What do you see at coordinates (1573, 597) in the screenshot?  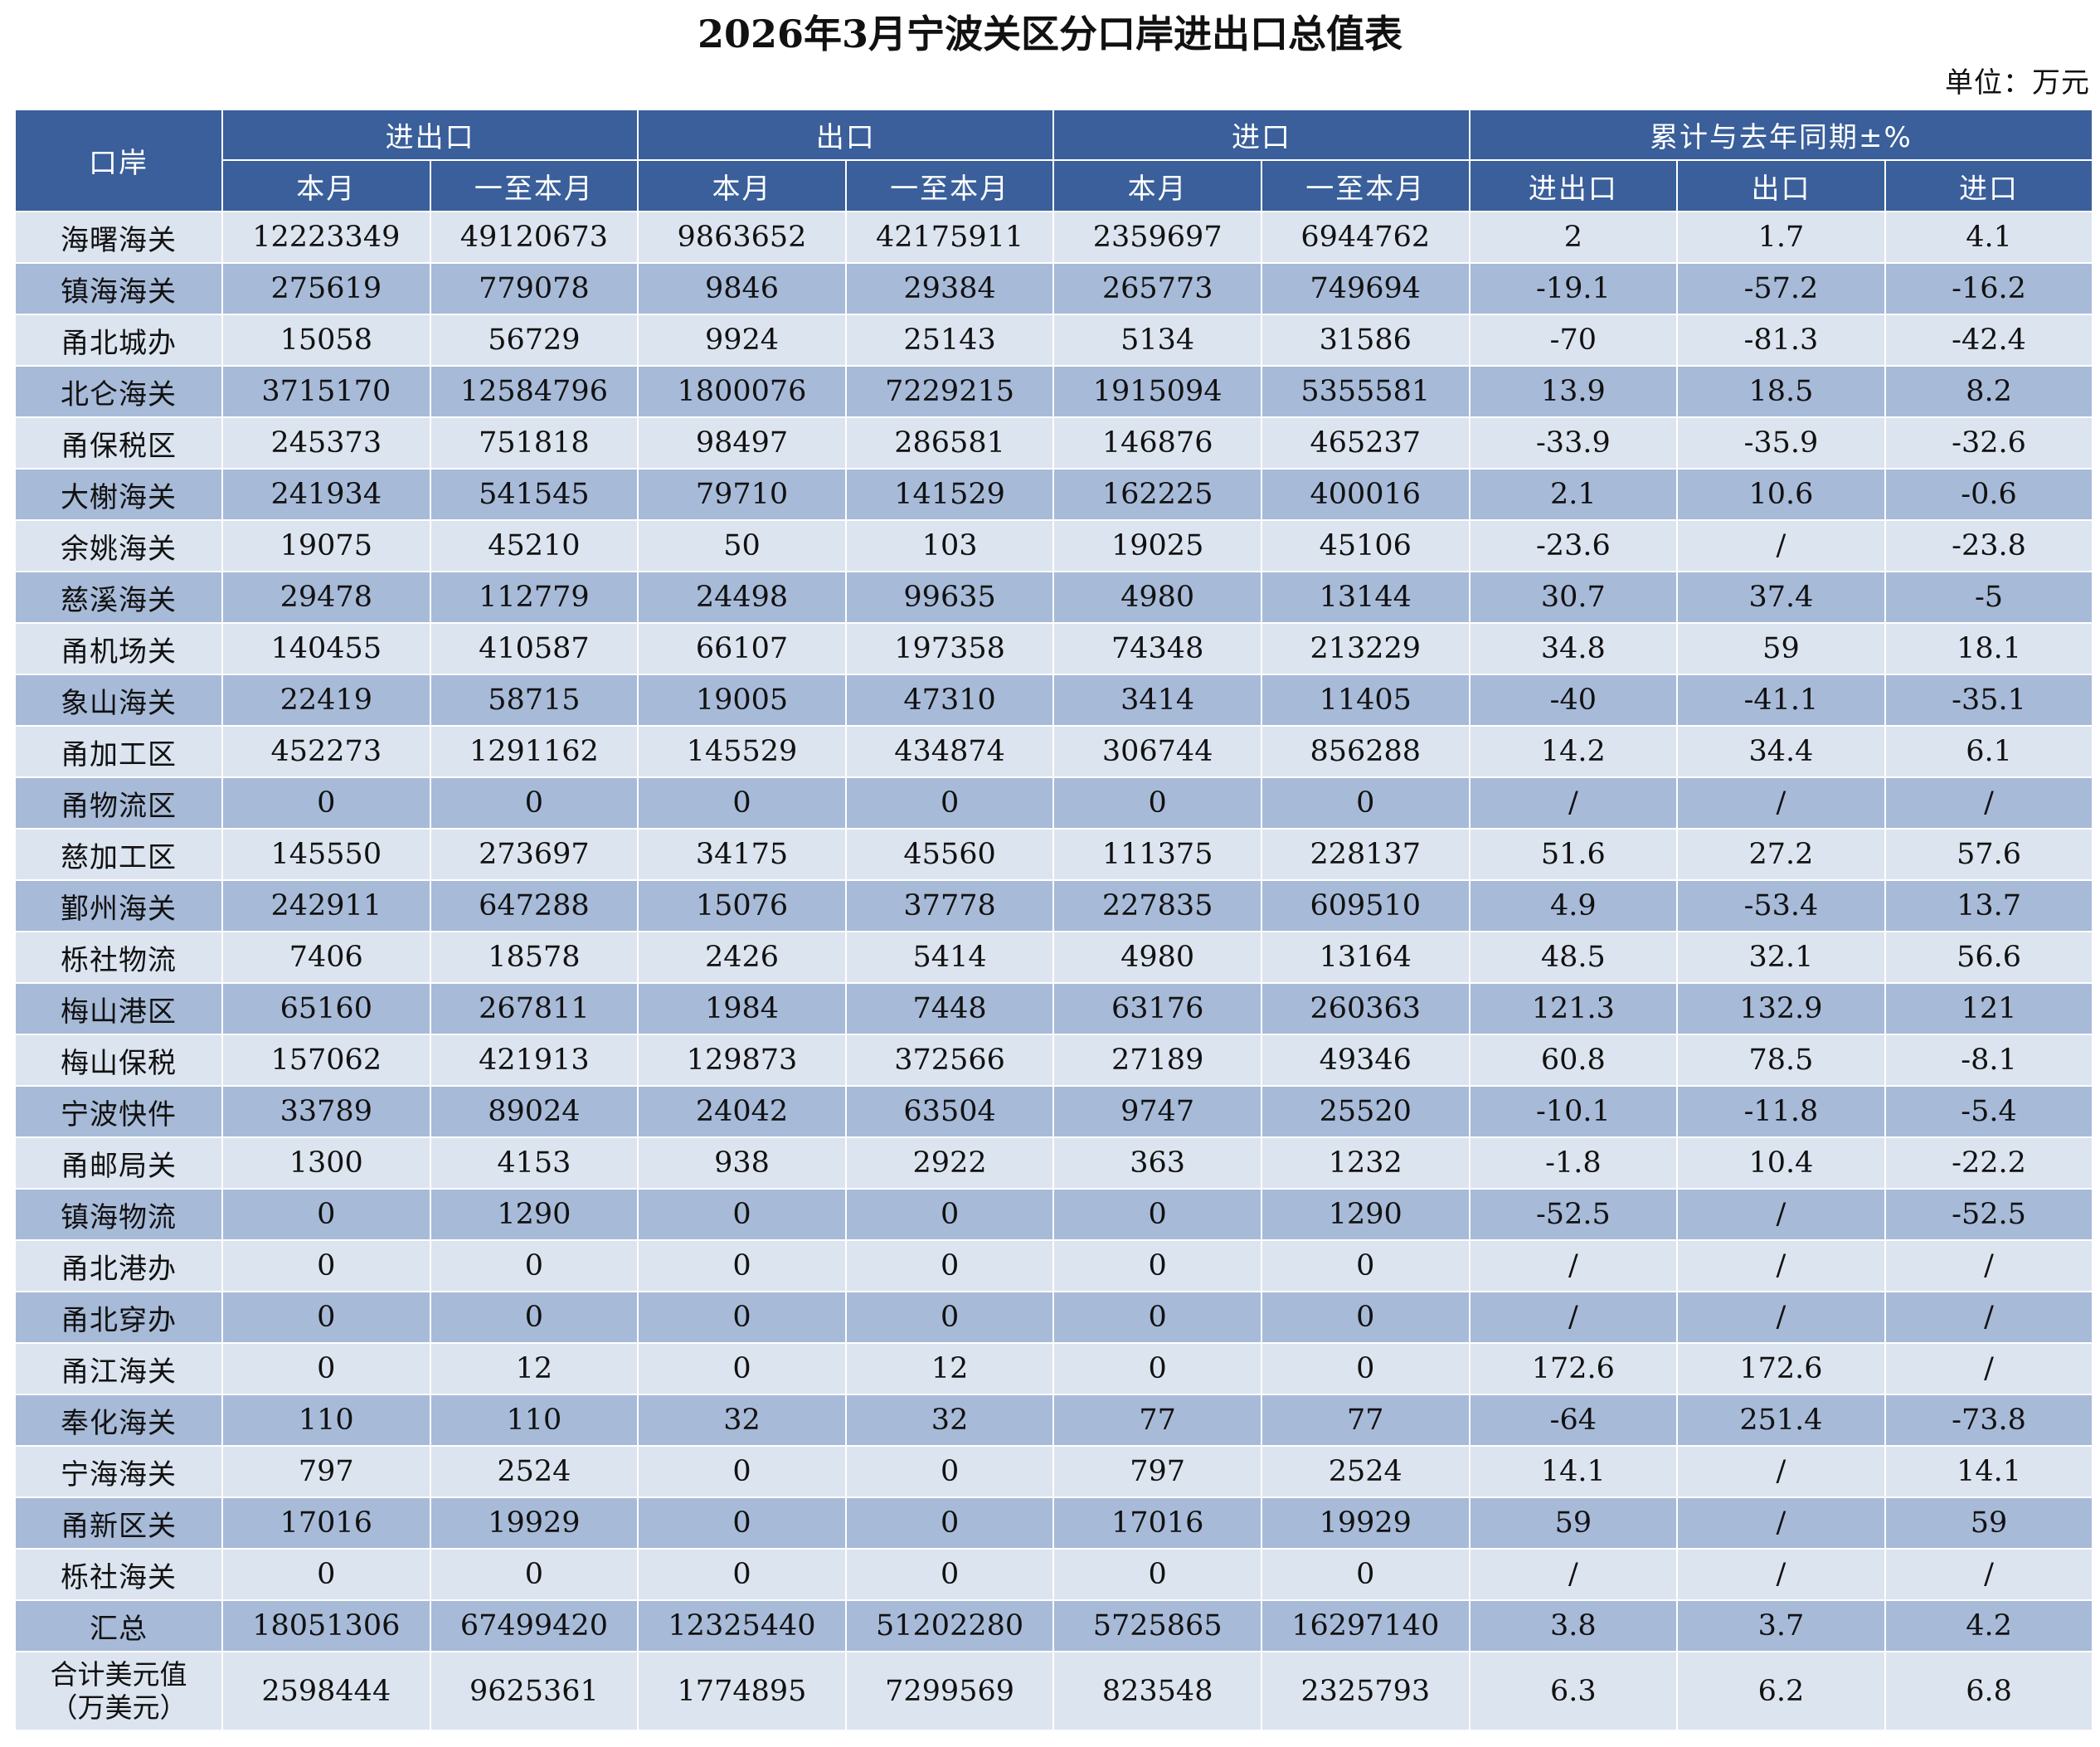 I see `value-cell: 30.7` at bounding box center [1573, 597].